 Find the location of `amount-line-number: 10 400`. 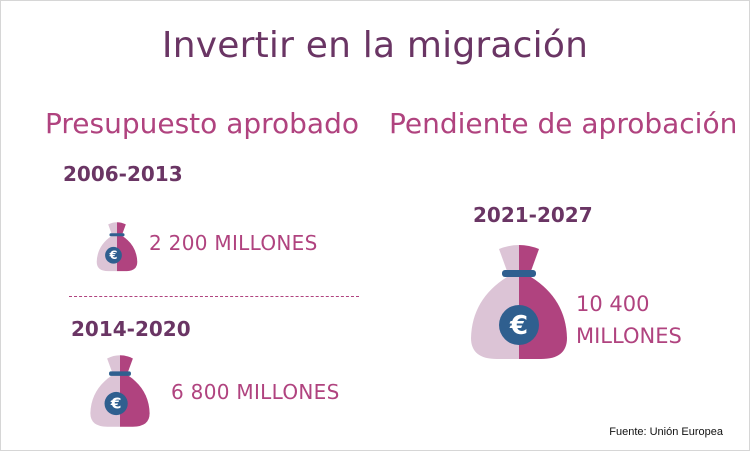

amount-line-number: 10 400 is located at coordinates (613, 304).